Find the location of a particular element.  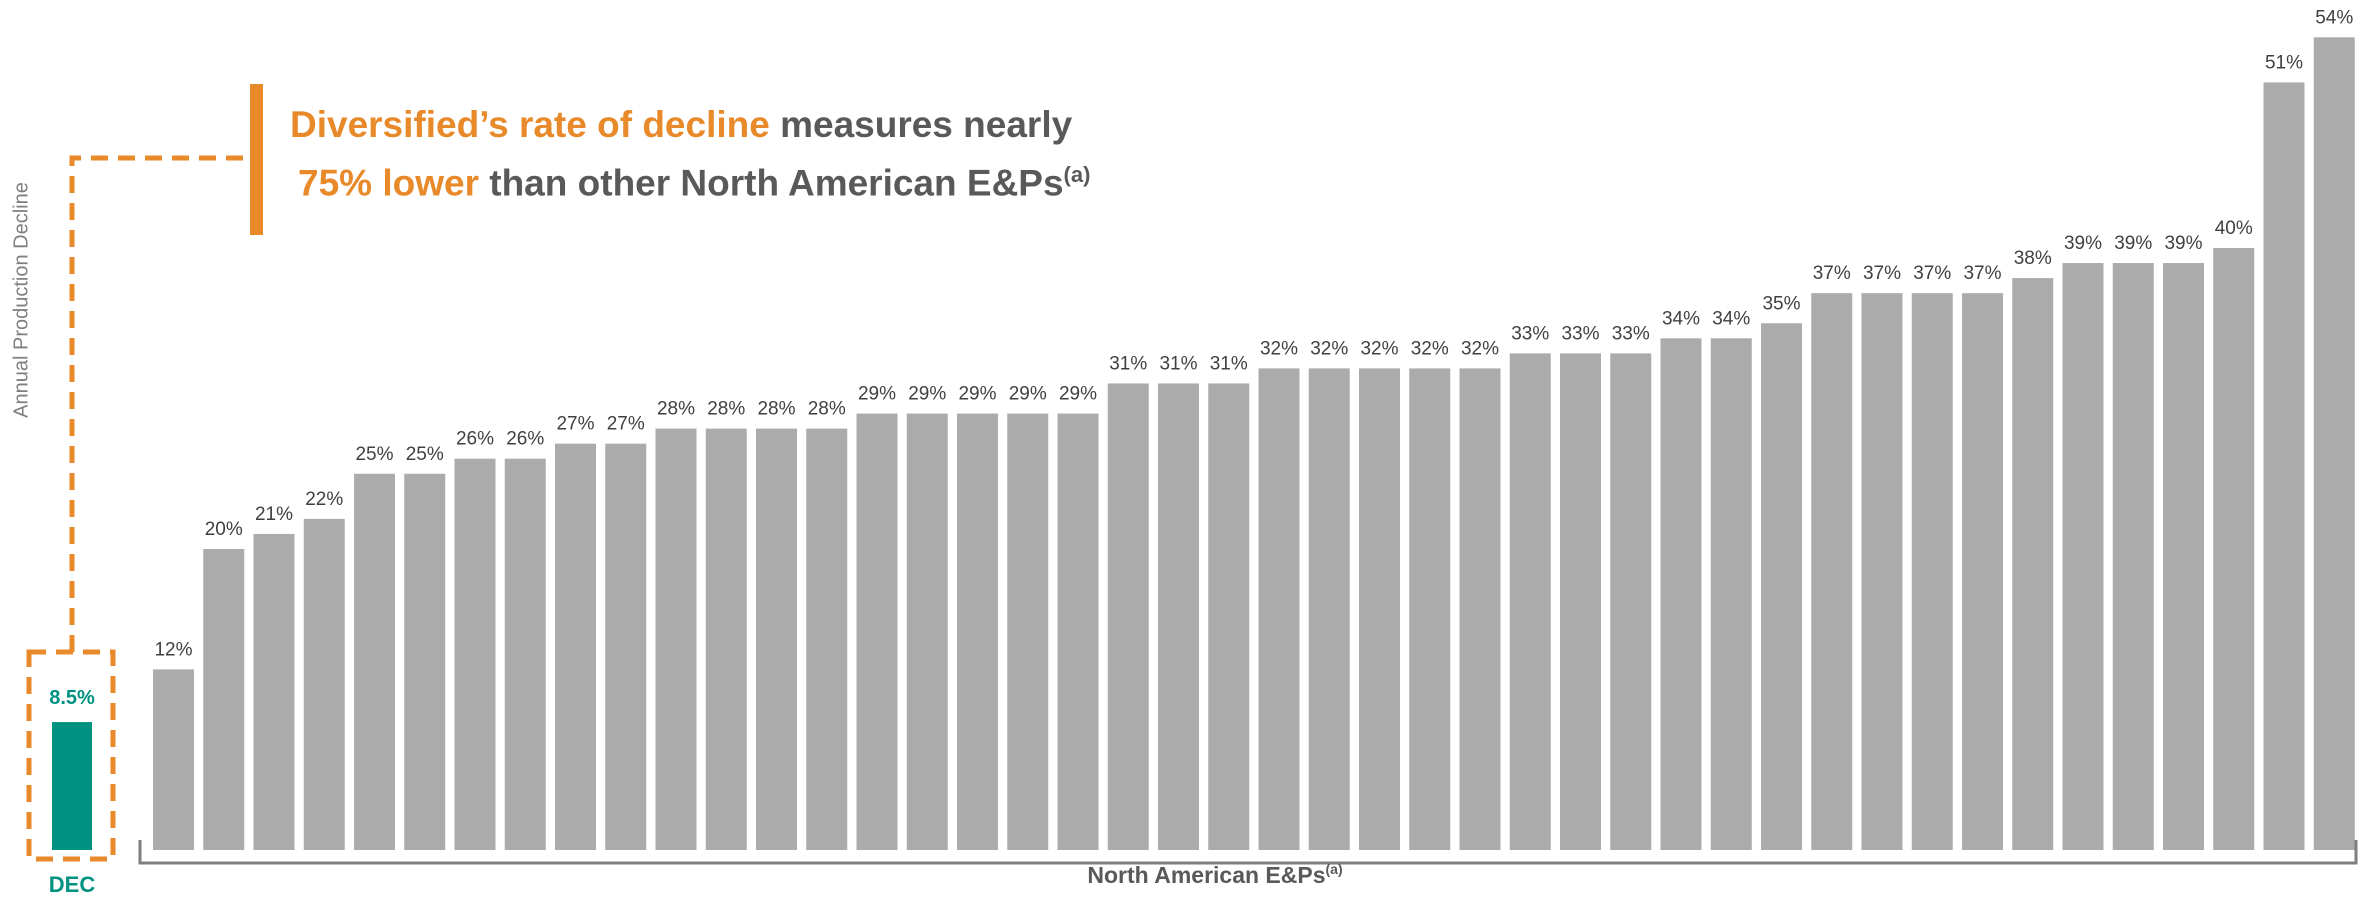

x-axis-label: North American E&Ps(a) is located at coordinates (1215, 874).